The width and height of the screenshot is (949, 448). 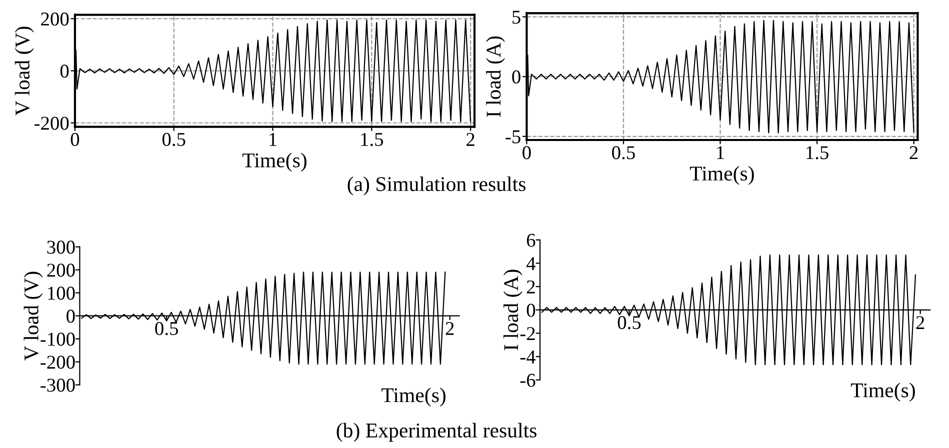 I want to click on y-tick-label: -100, so click(x=57, y=339).